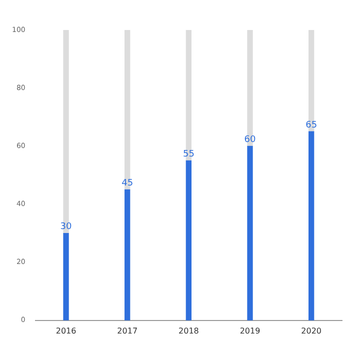 The image size is (350, 350). What do you see at coordinates (250, 331) in the screenshot?
I see `x-tick-label: 2019` at bounding box center [250, 331].